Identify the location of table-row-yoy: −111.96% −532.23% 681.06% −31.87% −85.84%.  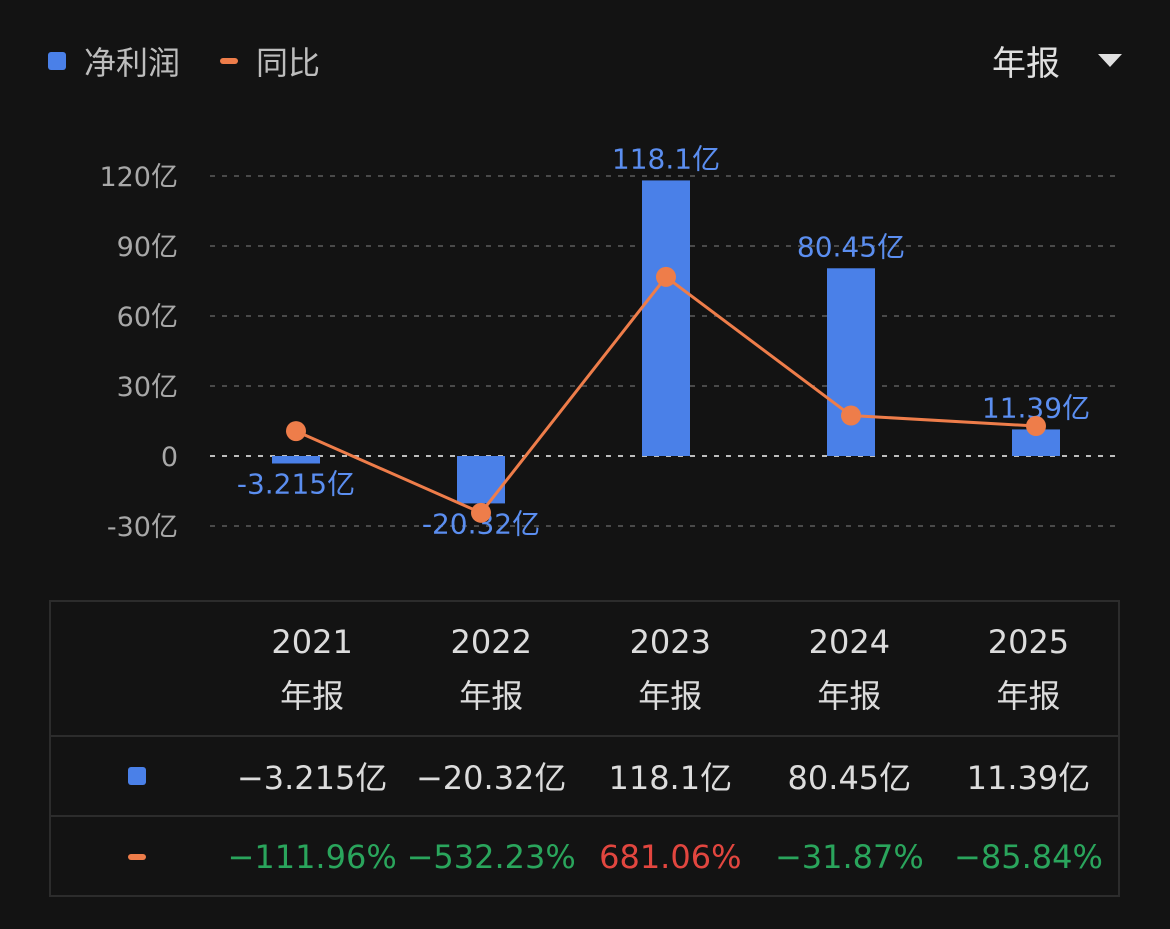
(584, 857).